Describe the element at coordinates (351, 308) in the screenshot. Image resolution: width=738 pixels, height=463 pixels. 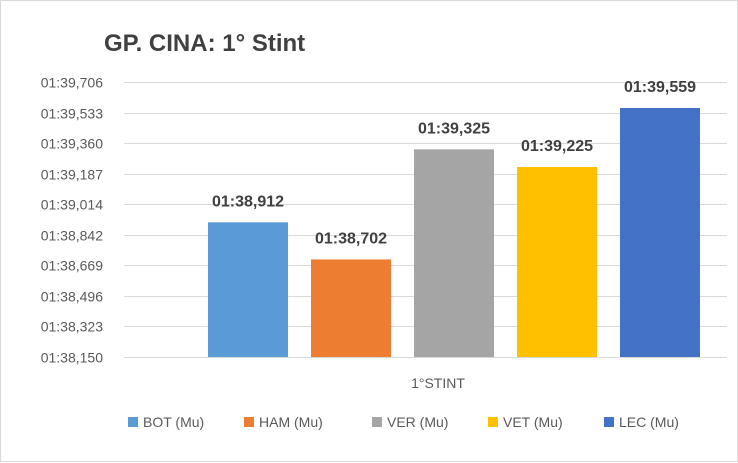
I see `bar-ham` at that location.